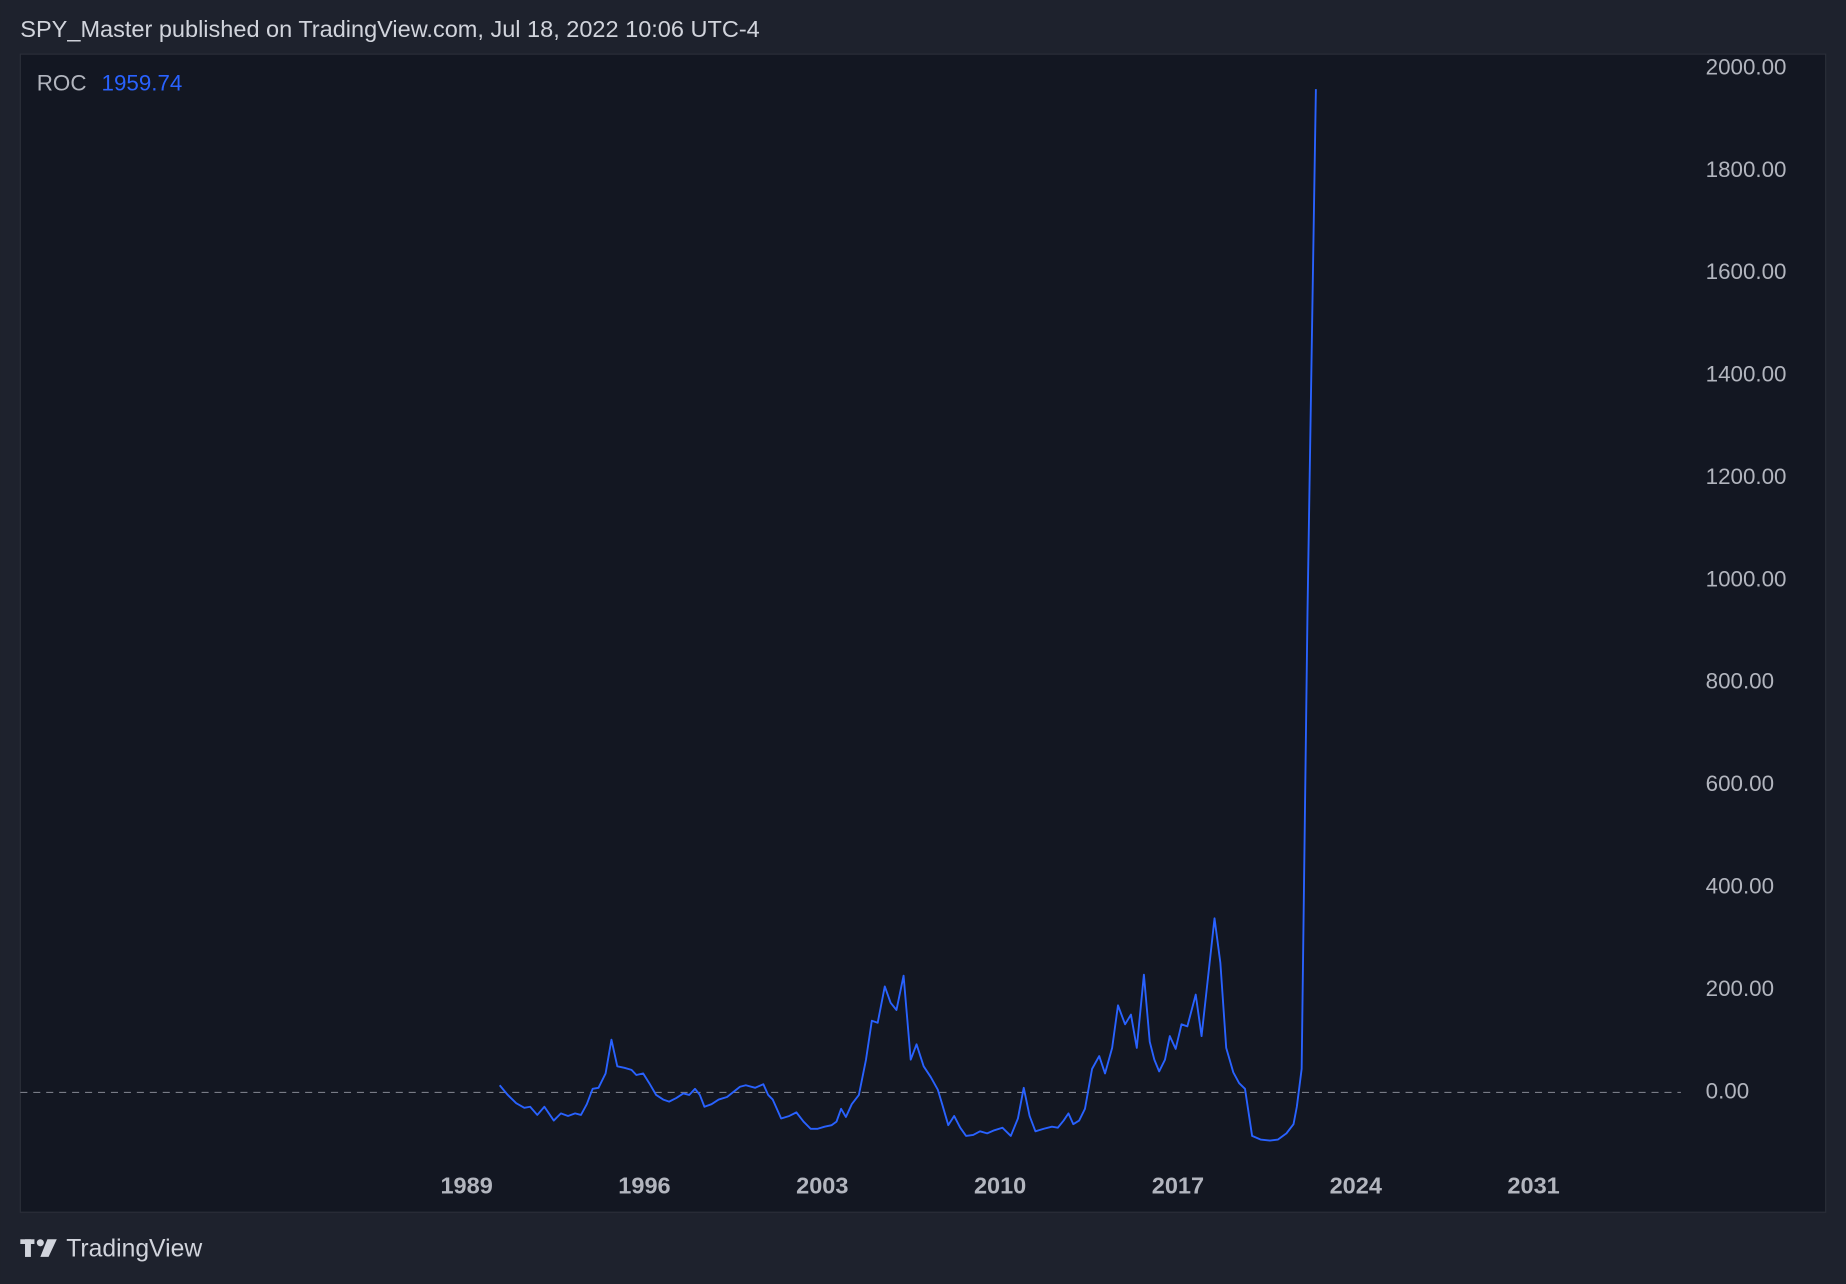 This screenshot has height=1284, width=1846. I want to click on y-tick-label: 1000.00, so click(1746, 578).